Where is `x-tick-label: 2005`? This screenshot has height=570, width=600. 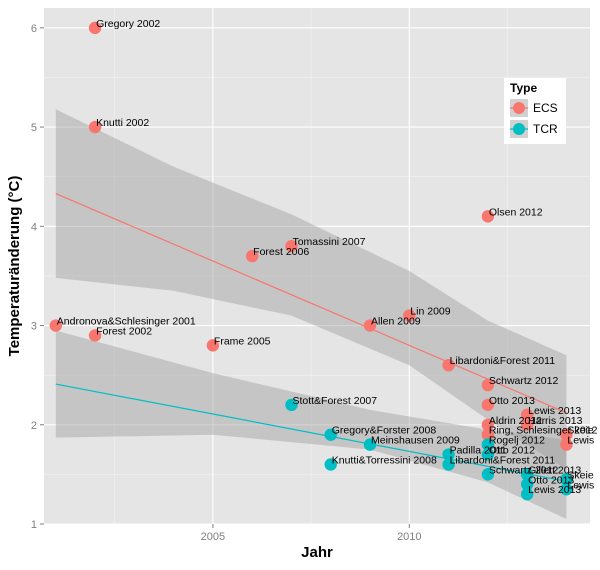
x-tick-label: 2005 is located at coordinates (213, 537).